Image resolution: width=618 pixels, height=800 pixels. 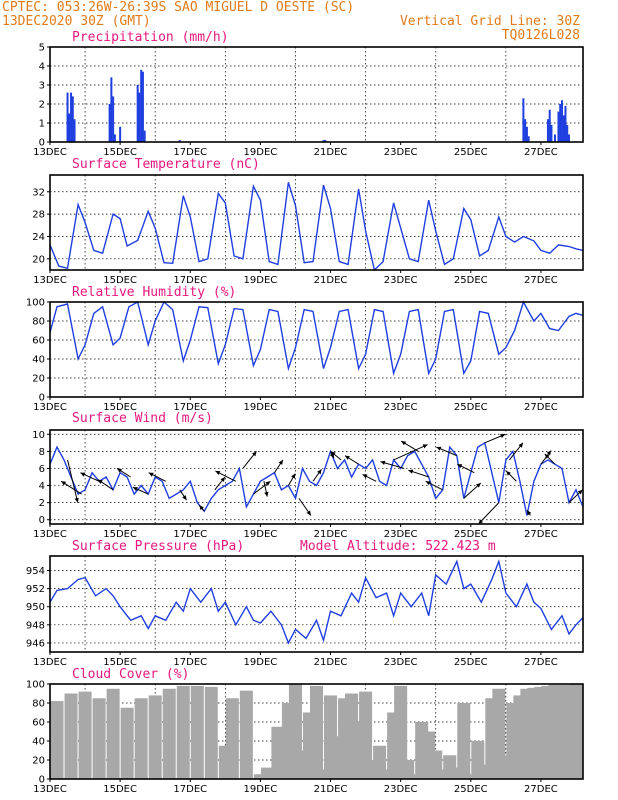 What do you see at coordinates (42, 48) in the screenshot?
I see `y-tick-label: 5` at bounding box center [42, 48].